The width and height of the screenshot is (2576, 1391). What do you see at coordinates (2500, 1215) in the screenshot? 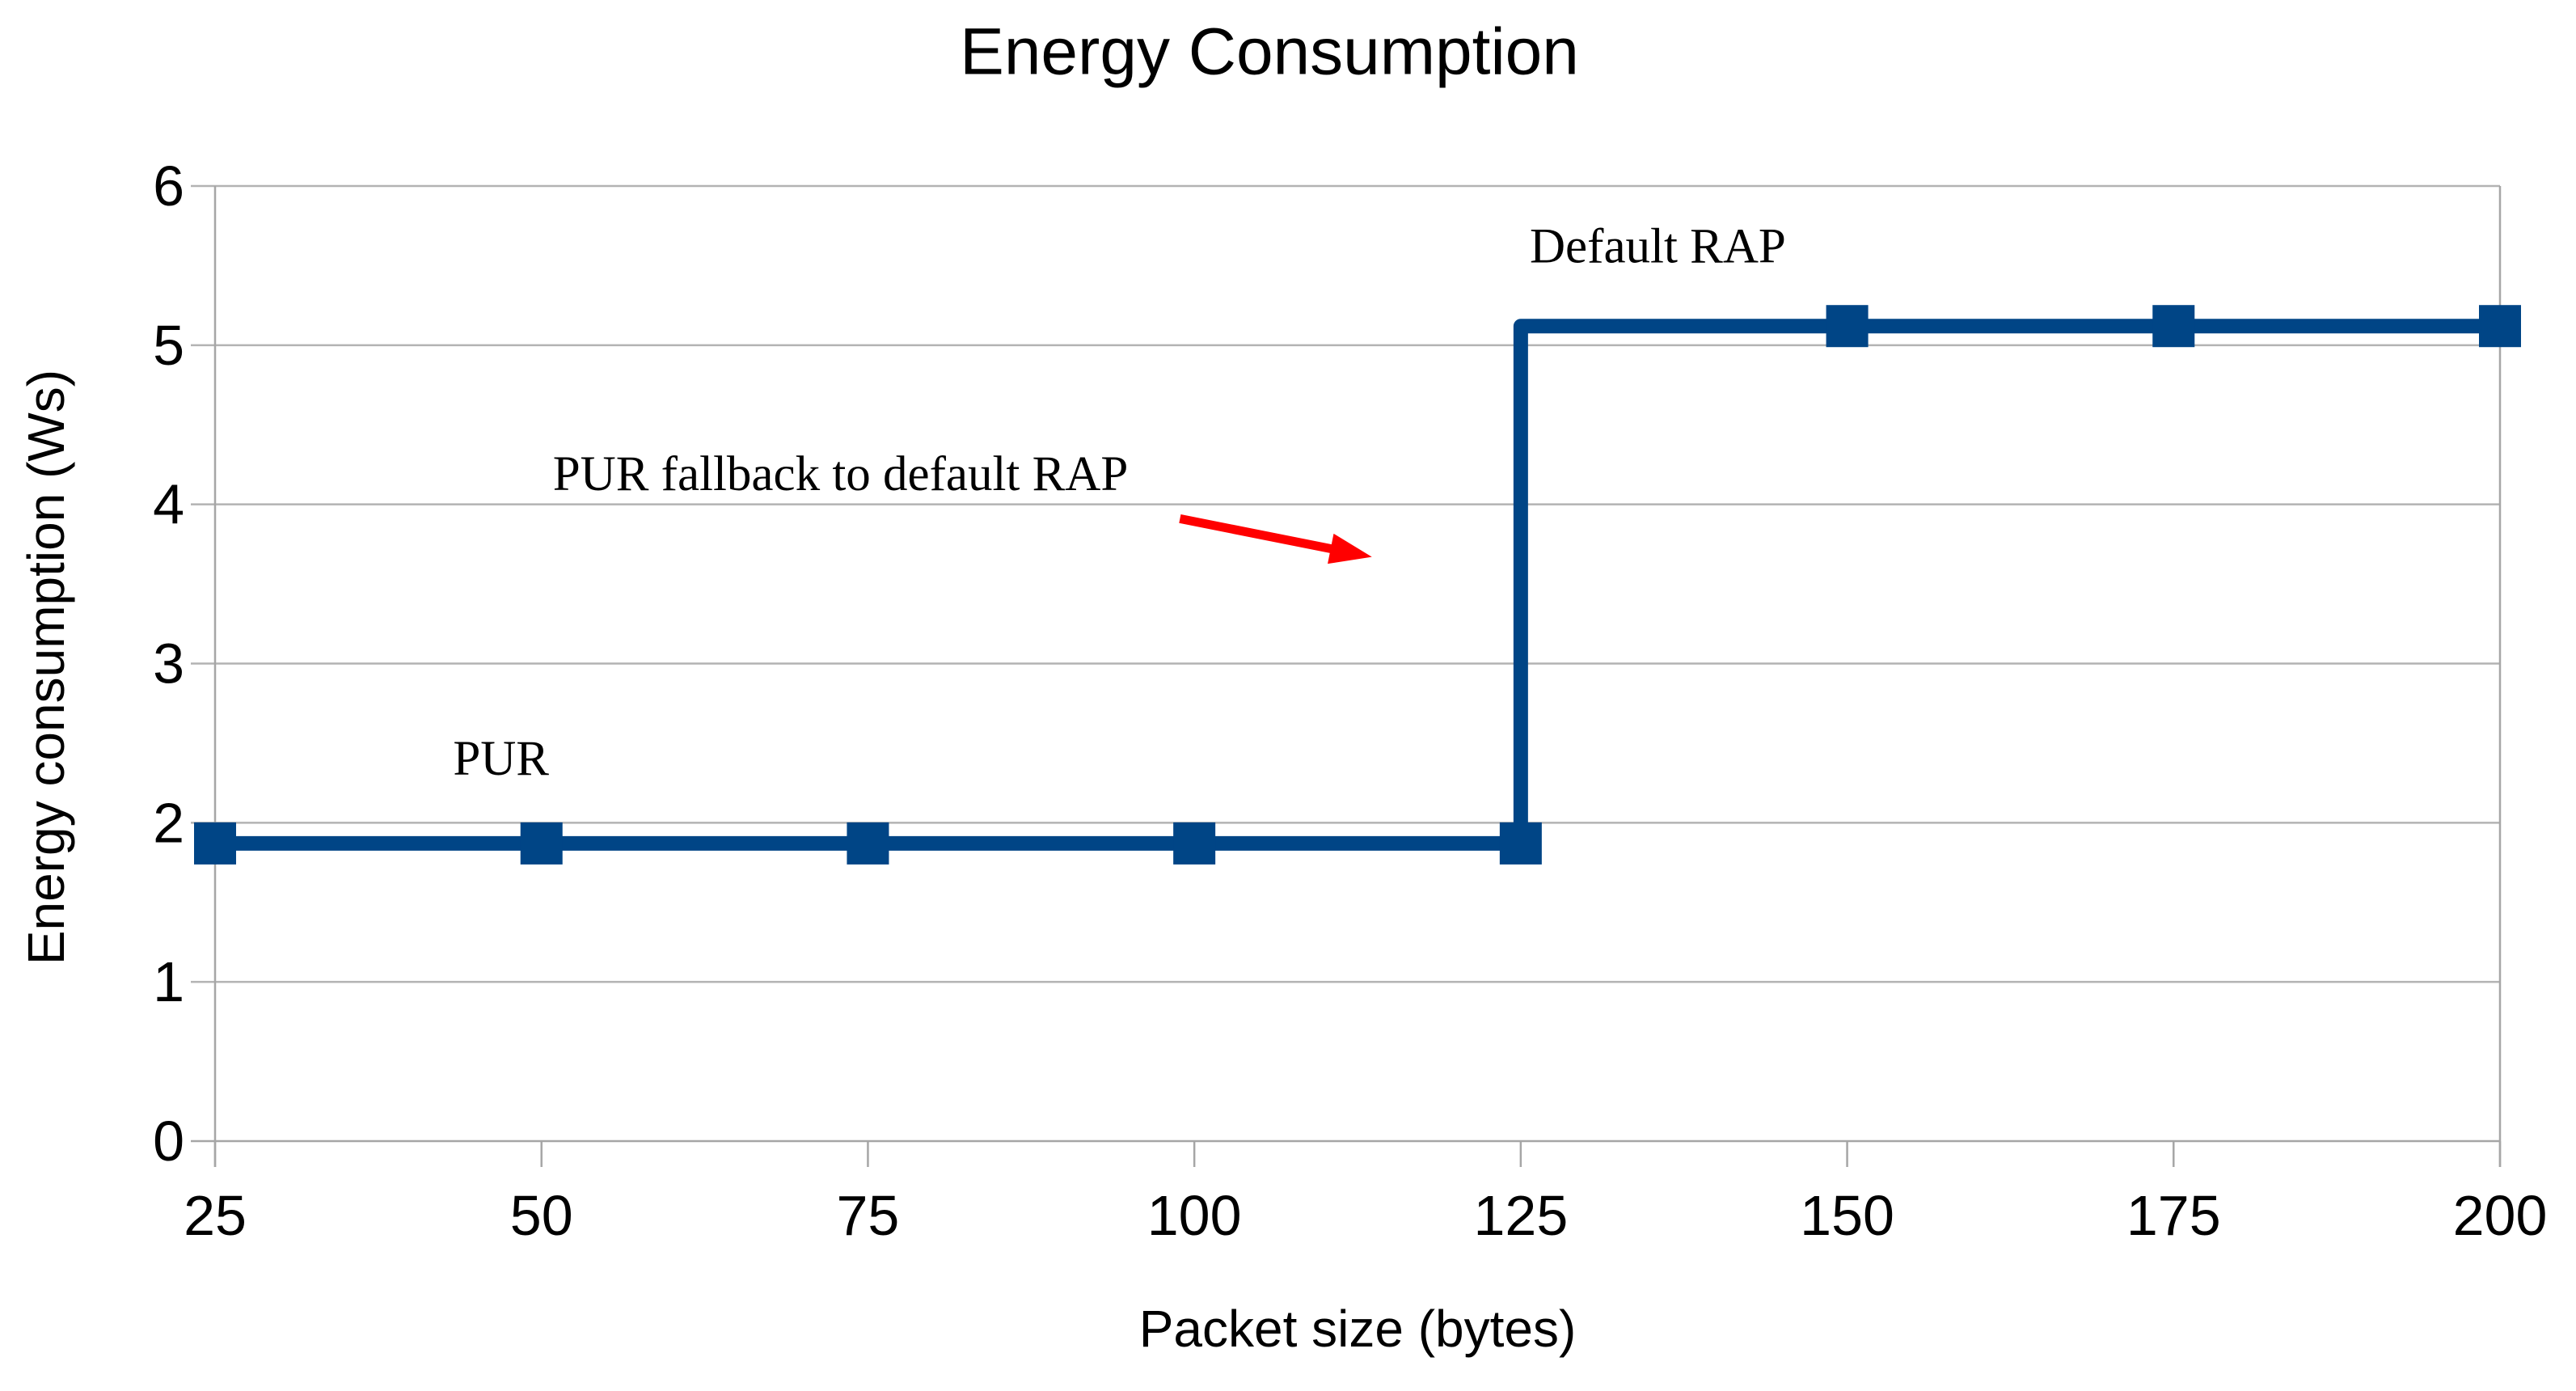
I see `x-tick-label-200: 200` at bounding box center [2500, 1215].